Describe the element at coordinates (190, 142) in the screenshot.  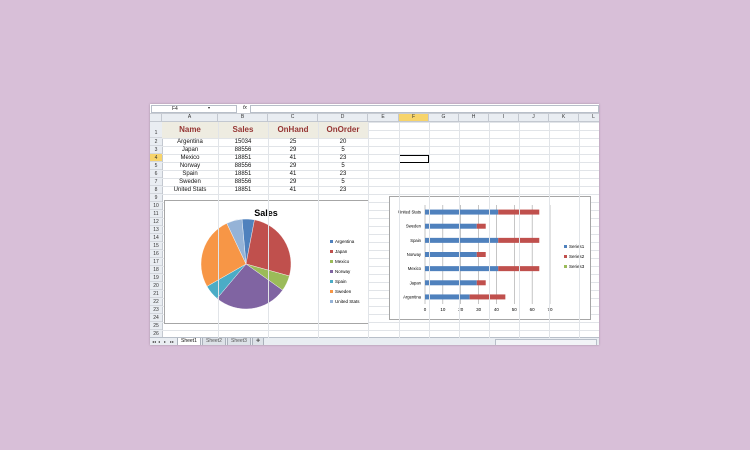
I see `table-cell: Argentina` at that location.